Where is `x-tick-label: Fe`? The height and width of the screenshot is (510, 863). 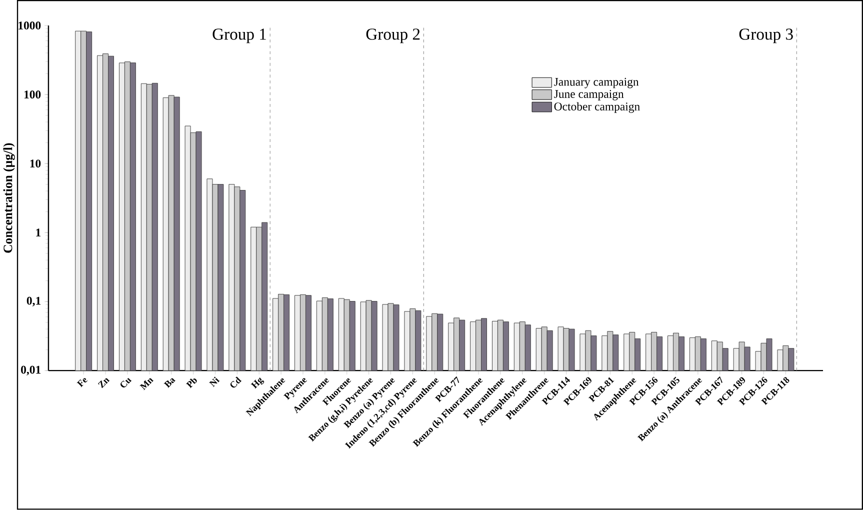 x-tick-label: Fe is located at coordinates (82, 383).